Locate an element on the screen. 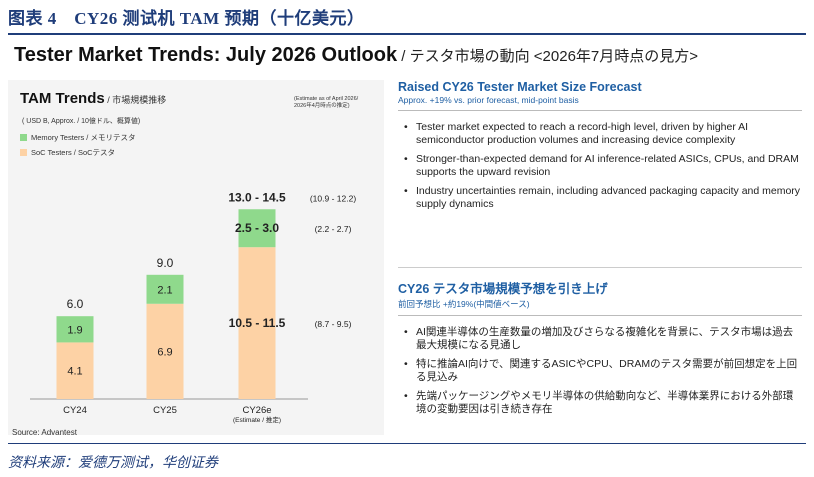 This screenshot has height=477, width=814. bar-soc-cy26e is located at coordinates (257, 323).